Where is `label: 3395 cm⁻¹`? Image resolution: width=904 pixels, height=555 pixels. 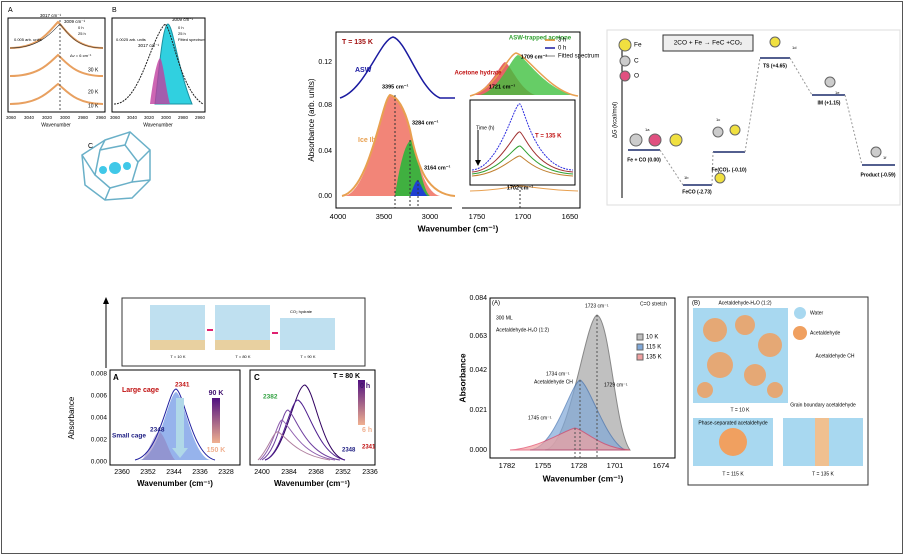 label: 3395 cm⁻¹ is located at coordinates (395, 86).